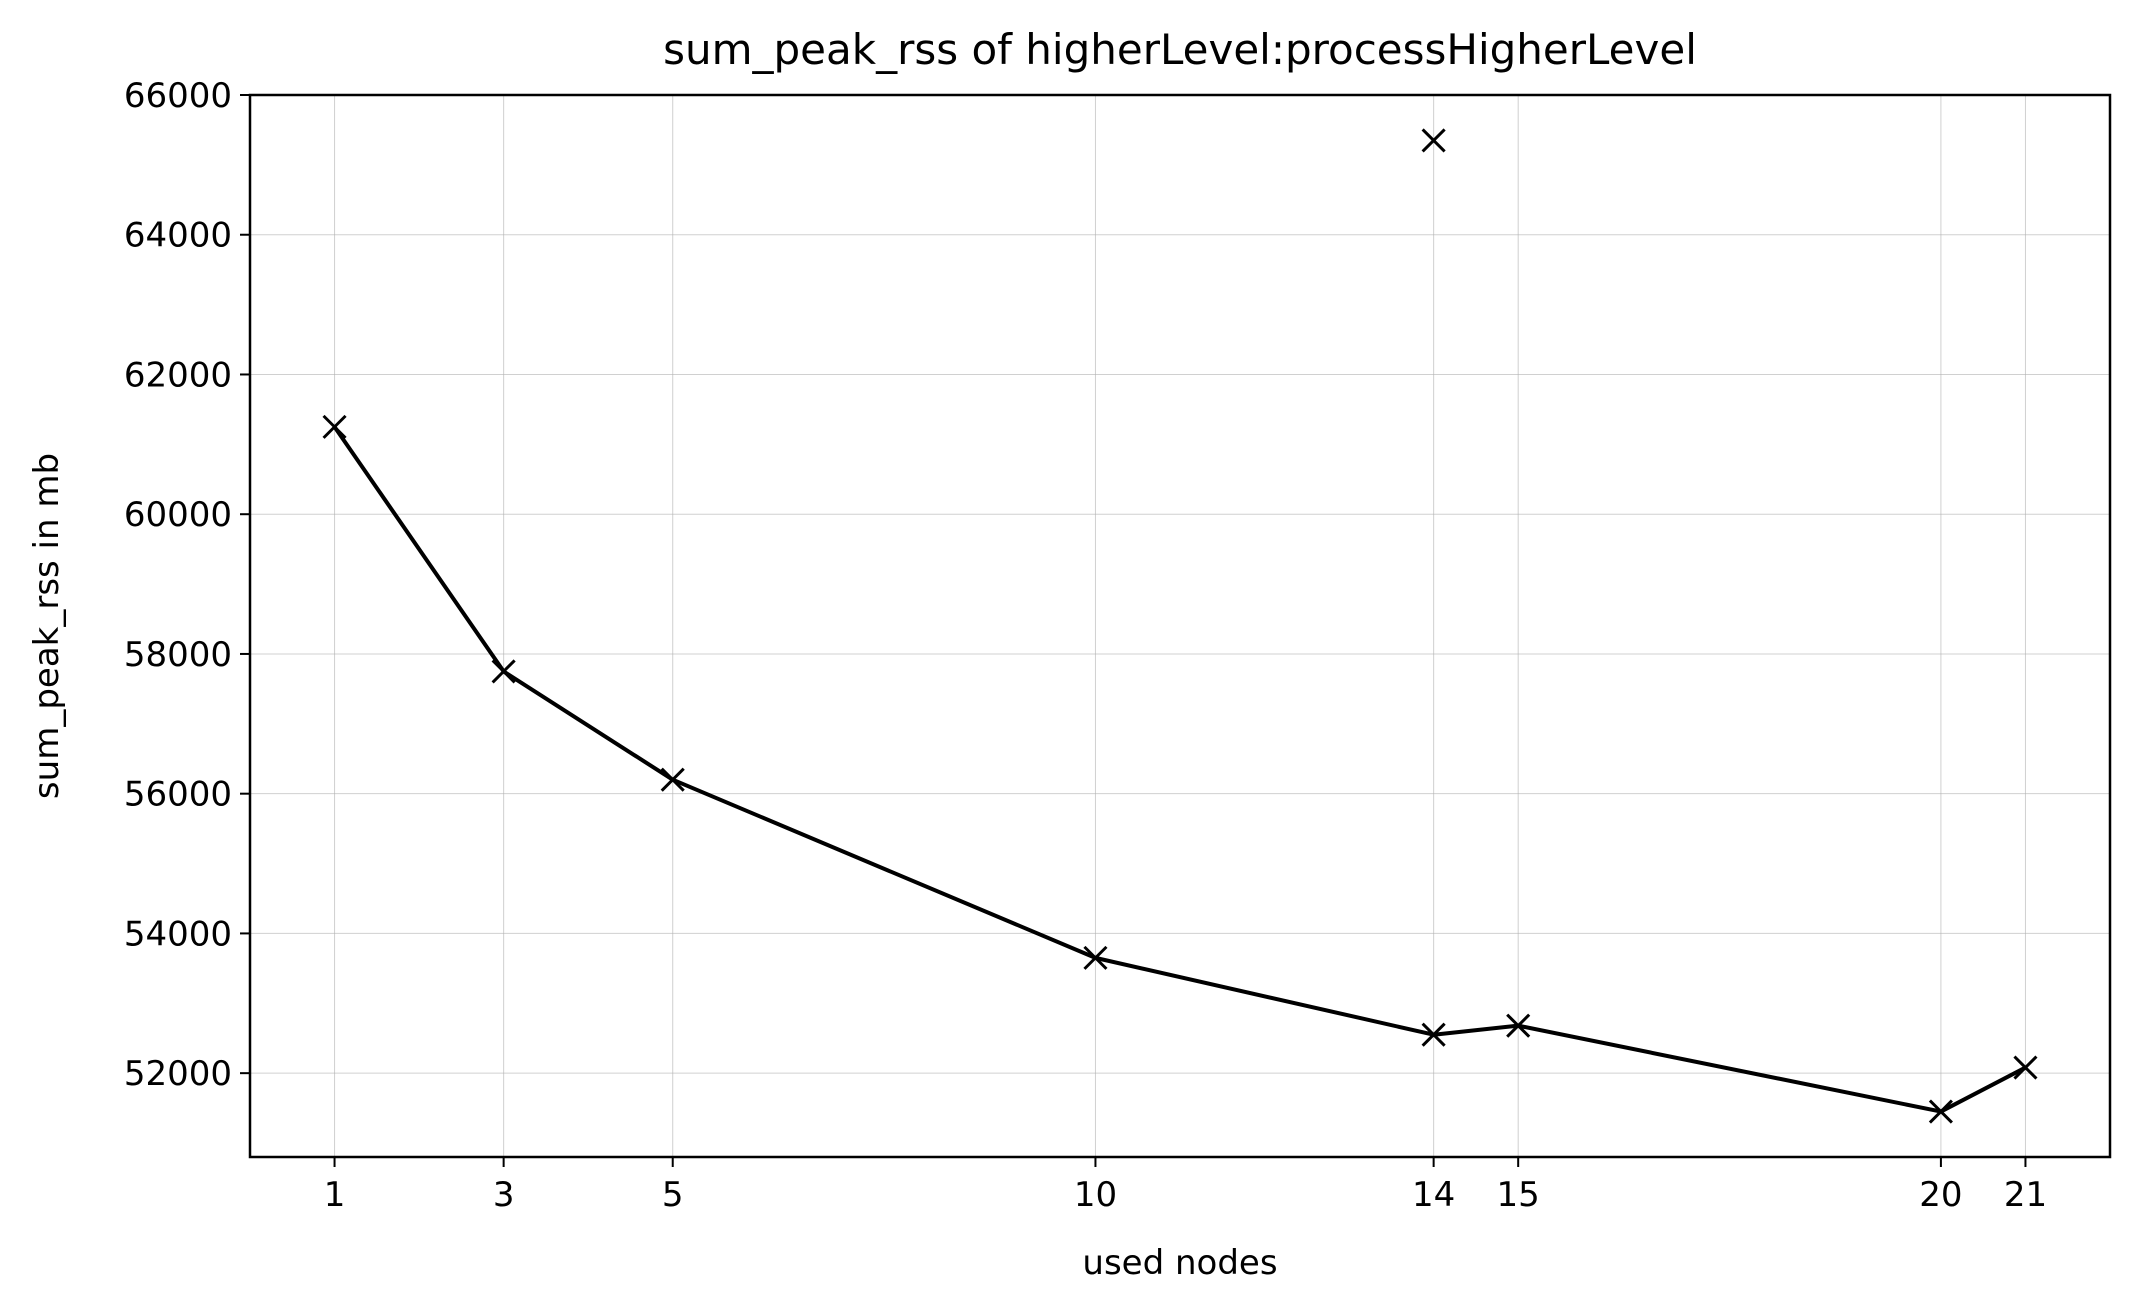 The height and width of the screenshot is (1313, 2139). Describe the element at coordinates (1940, 1195) in the screenshot. I see `x-tick-label: 20` at that location.